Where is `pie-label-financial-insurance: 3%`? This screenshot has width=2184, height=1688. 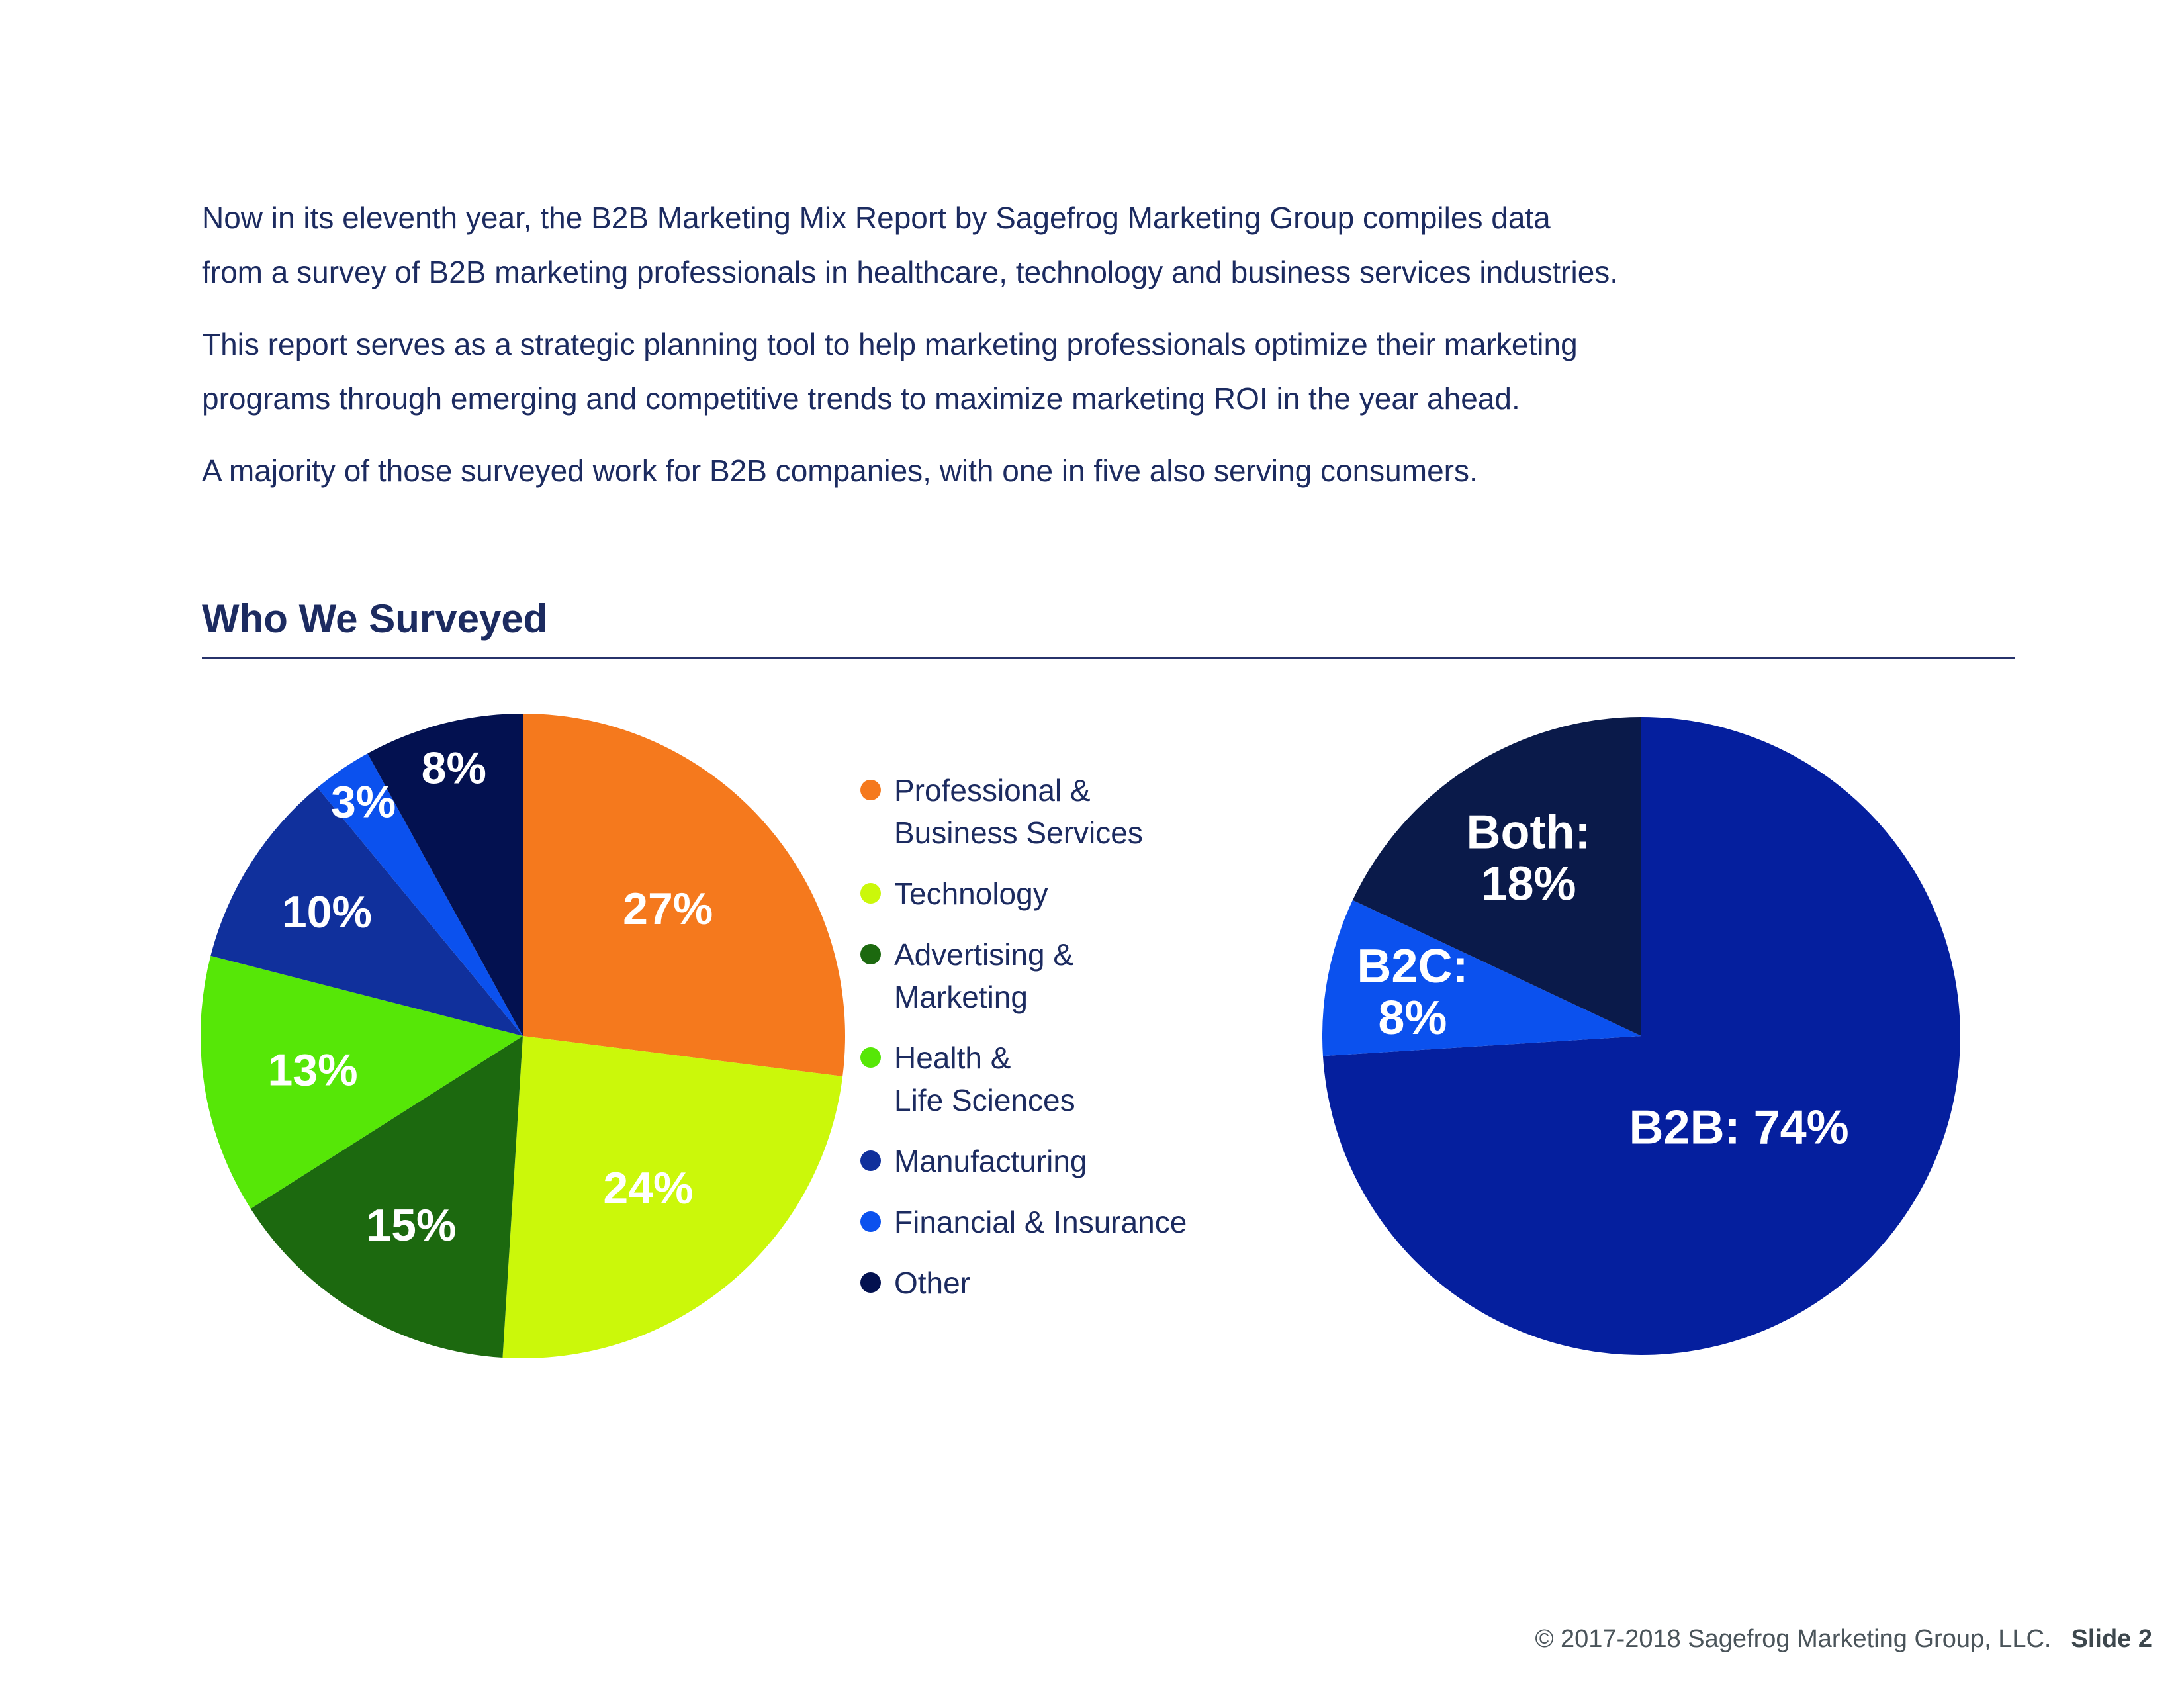 pie-label-financial-insurance: 3% is located at coordinates (363, 802).